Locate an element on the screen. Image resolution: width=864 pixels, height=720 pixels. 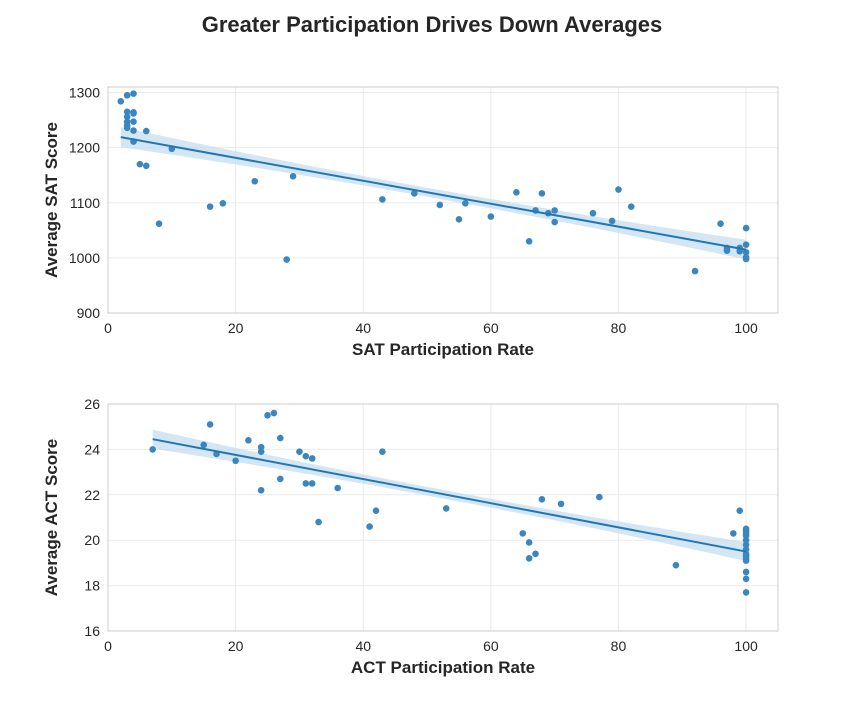
sat-regression-line is located at coordinates (433, 193).